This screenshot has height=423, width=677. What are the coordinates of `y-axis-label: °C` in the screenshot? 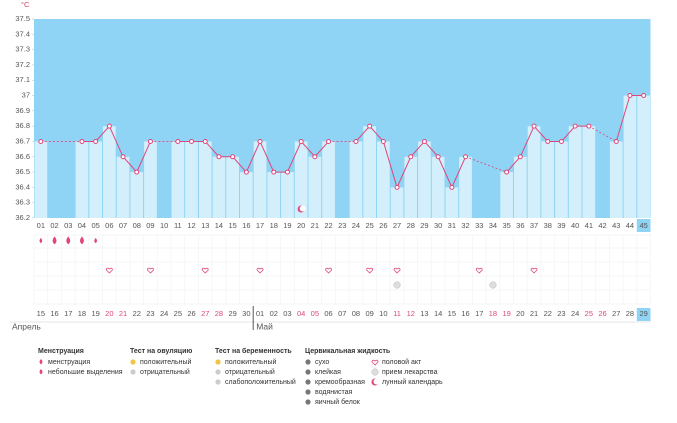 It's located at (25, 4).